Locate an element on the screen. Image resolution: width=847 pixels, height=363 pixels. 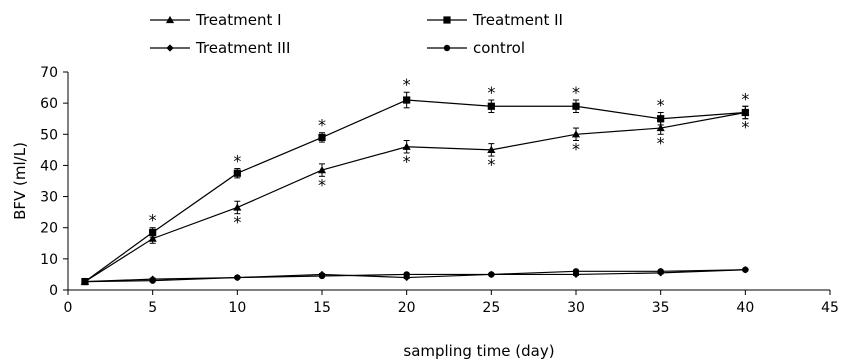
x-tick-label: 5 is located at coordinates (152, 308).